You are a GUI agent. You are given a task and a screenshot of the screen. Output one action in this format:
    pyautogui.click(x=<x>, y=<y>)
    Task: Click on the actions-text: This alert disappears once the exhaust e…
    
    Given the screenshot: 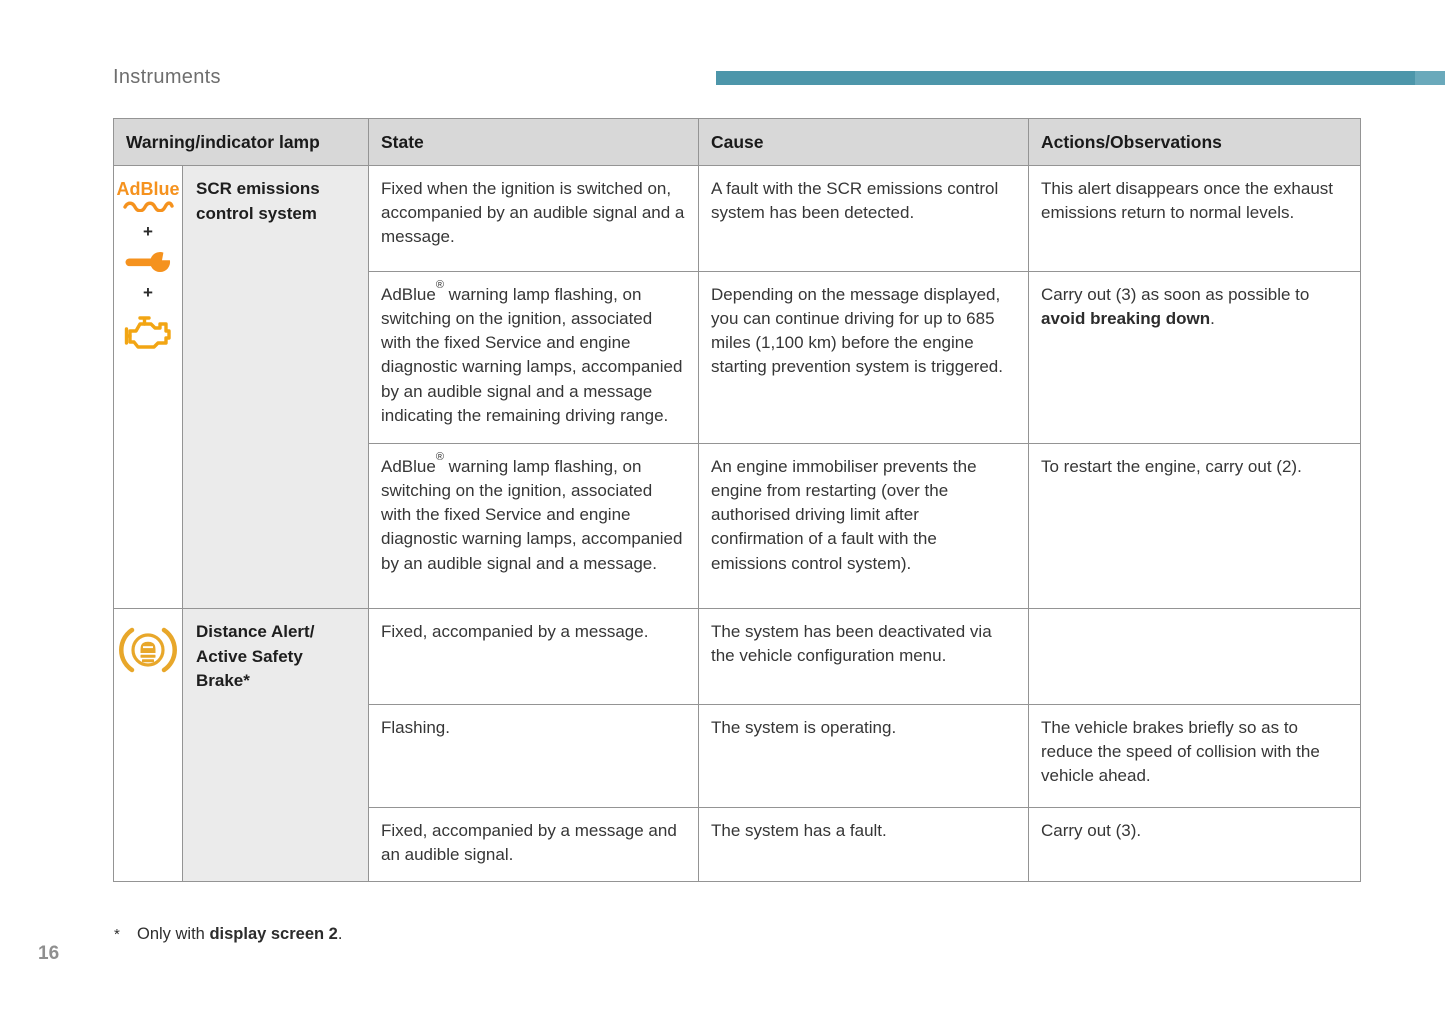 What is the action you would take?
    pyautogui.click(x=1187, y=201)
    